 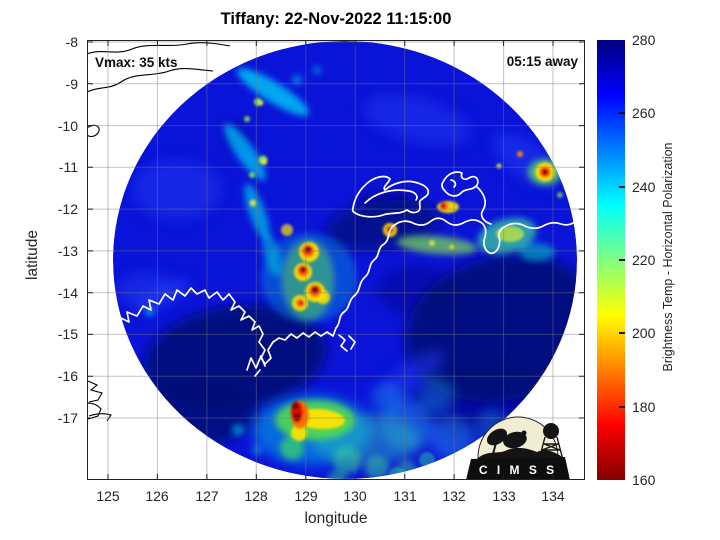 I want to click on water-tower-icon, so click(x=551, y=448).